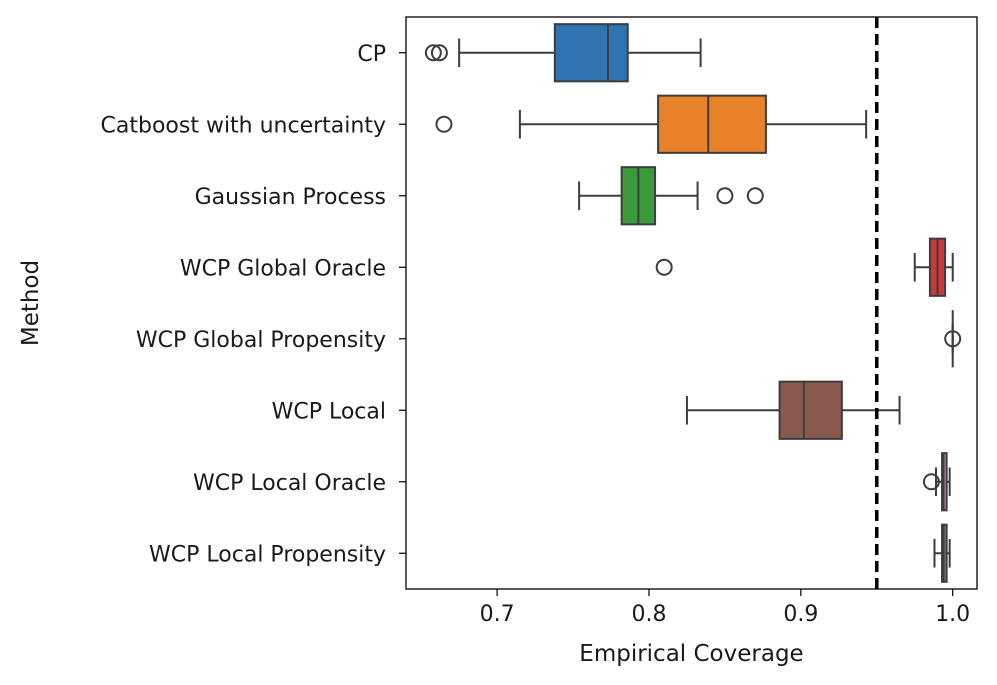  What do you see at coordinates (497, 614) in the screenshot?
I see `x-tick-label: 0.7` at bounding box center [497, 614].